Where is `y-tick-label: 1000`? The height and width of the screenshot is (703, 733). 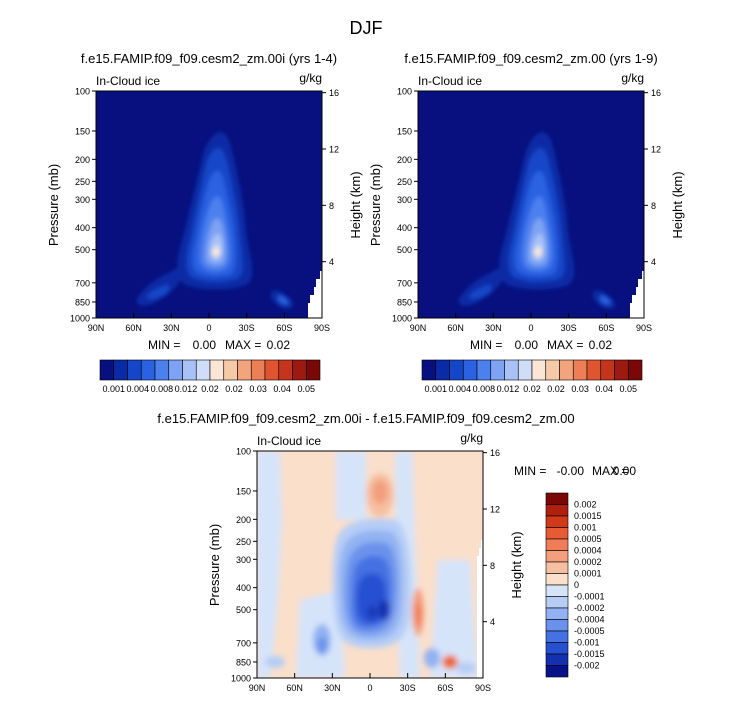
y-tick-label: 1000 is located at coordinates (241, 679).